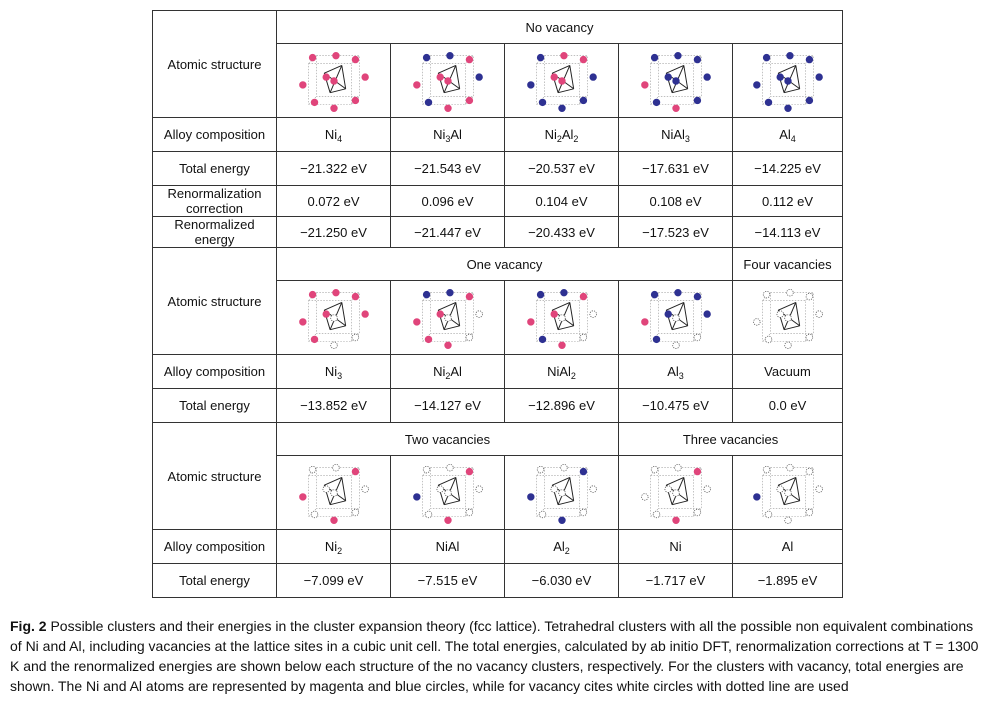 This screenshot has height=722, width=992. Describe the element at coordinates (214, 201) in the screenshot. I see `row-label-renorm-correction: Renormalization correction` at that location.